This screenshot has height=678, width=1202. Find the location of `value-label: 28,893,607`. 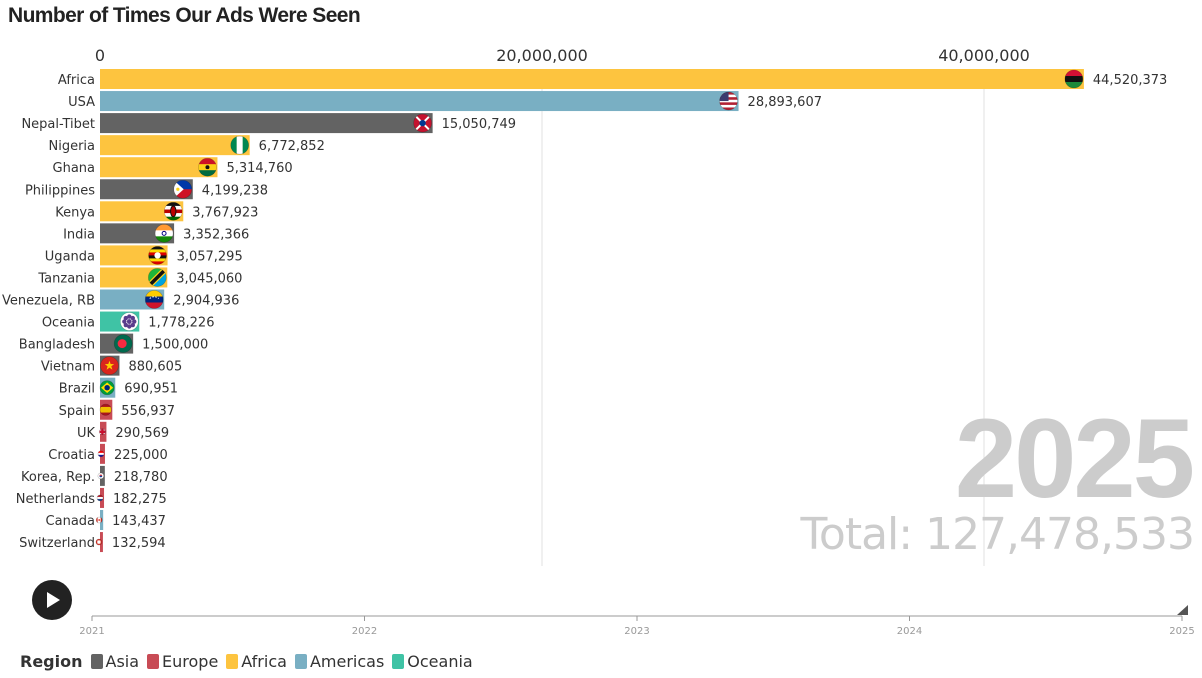

value-label: 28,893,607 is located at coordinates (785, 102).